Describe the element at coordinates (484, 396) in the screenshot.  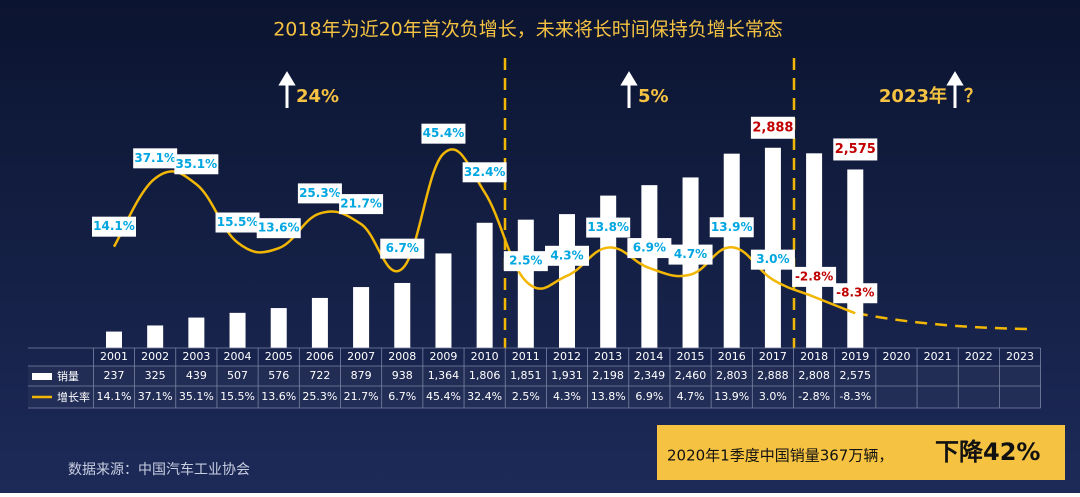
I see `table-cell: 32.4%` at that location.